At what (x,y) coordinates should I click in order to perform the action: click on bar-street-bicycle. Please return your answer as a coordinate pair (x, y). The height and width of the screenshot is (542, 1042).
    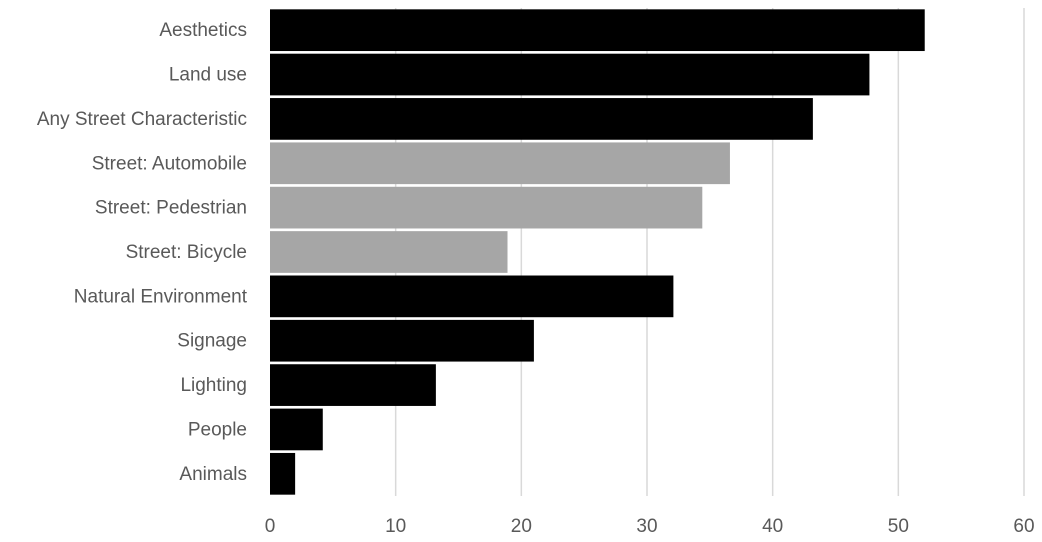
    Looking at the image, I should click on (389, 252).